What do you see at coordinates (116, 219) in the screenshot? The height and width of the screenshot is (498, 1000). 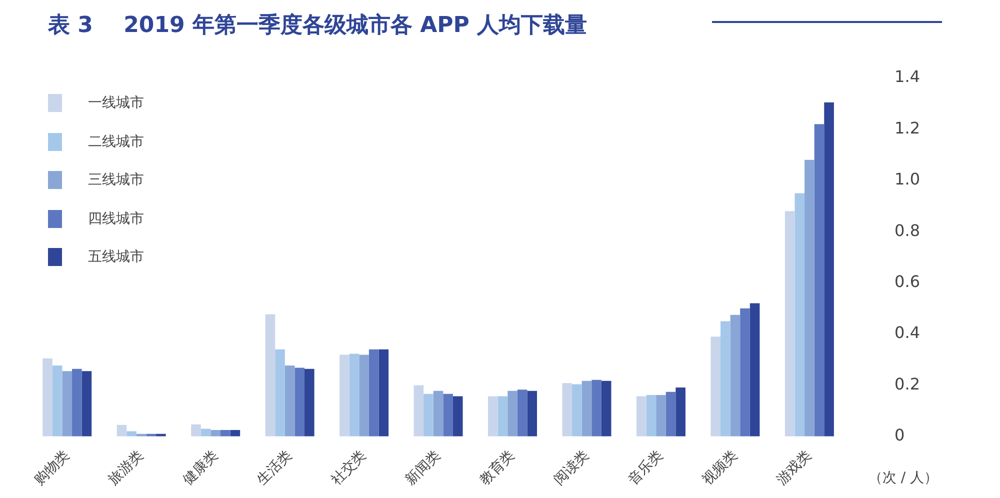 I see `legend-label: 四线城市` at bounding box center [116, 219].